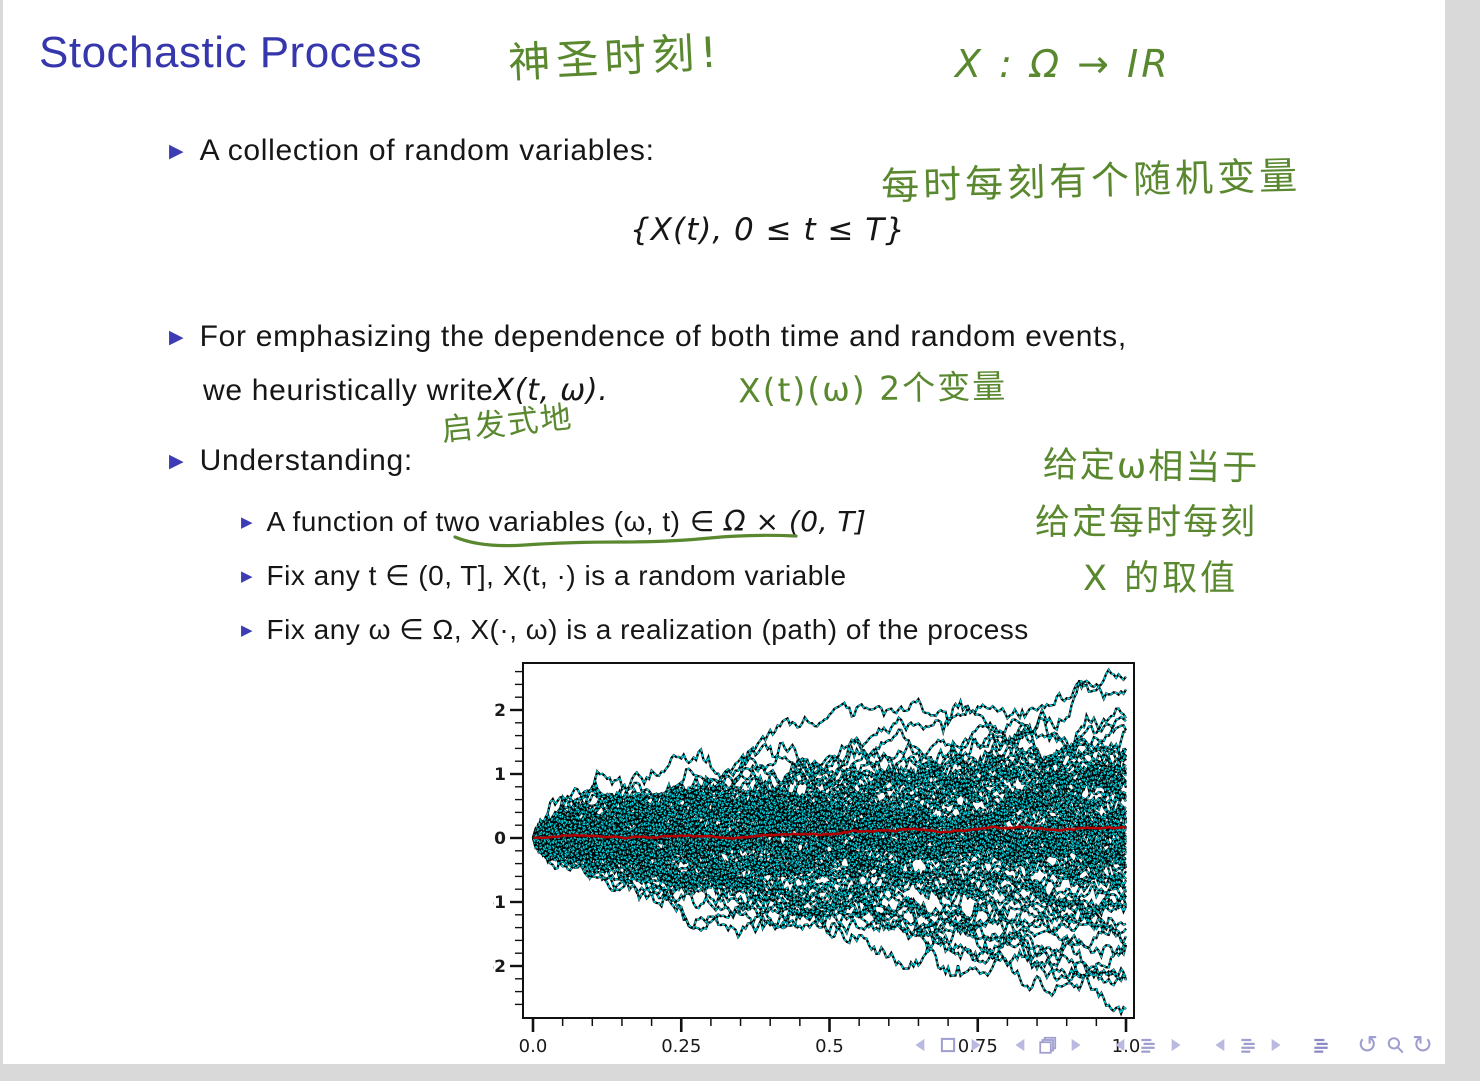 This screenshot has height=1081, width=1480. I want to click on bullet-understanding: ▶ Understanding:, so click(291, 461).